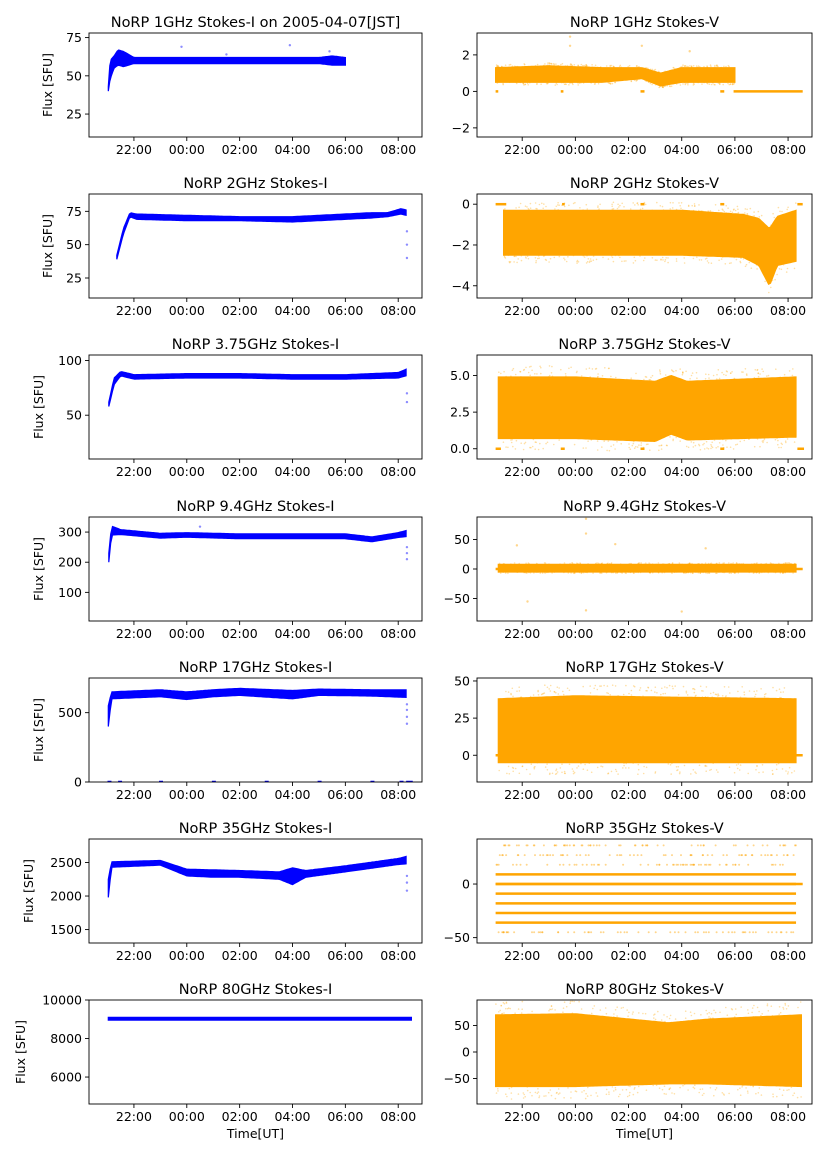  I want to click on x-tick-label: 00:00, so click(575, 471).